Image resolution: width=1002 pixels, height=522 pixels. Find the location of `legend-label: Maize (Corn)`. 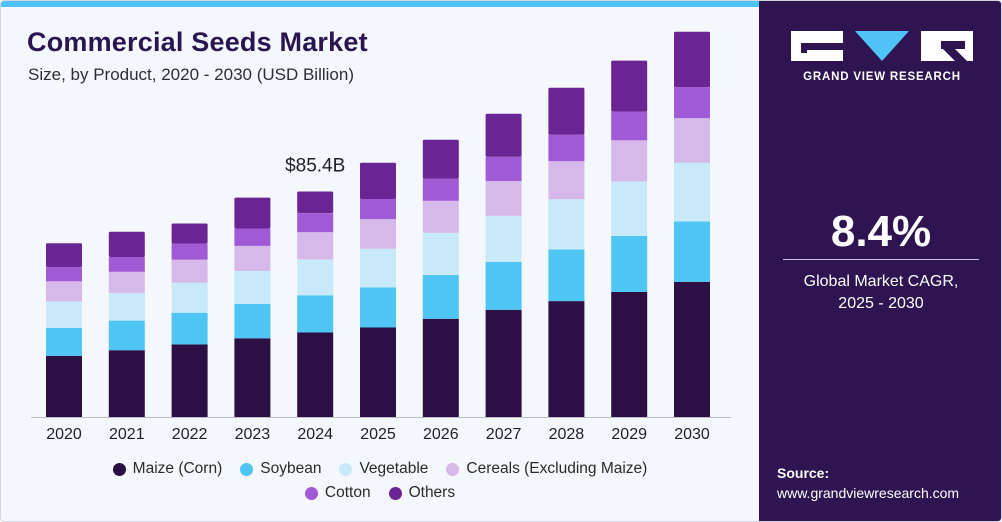

legend-label: Maize (Corn) is located at coordinates (177, 468).